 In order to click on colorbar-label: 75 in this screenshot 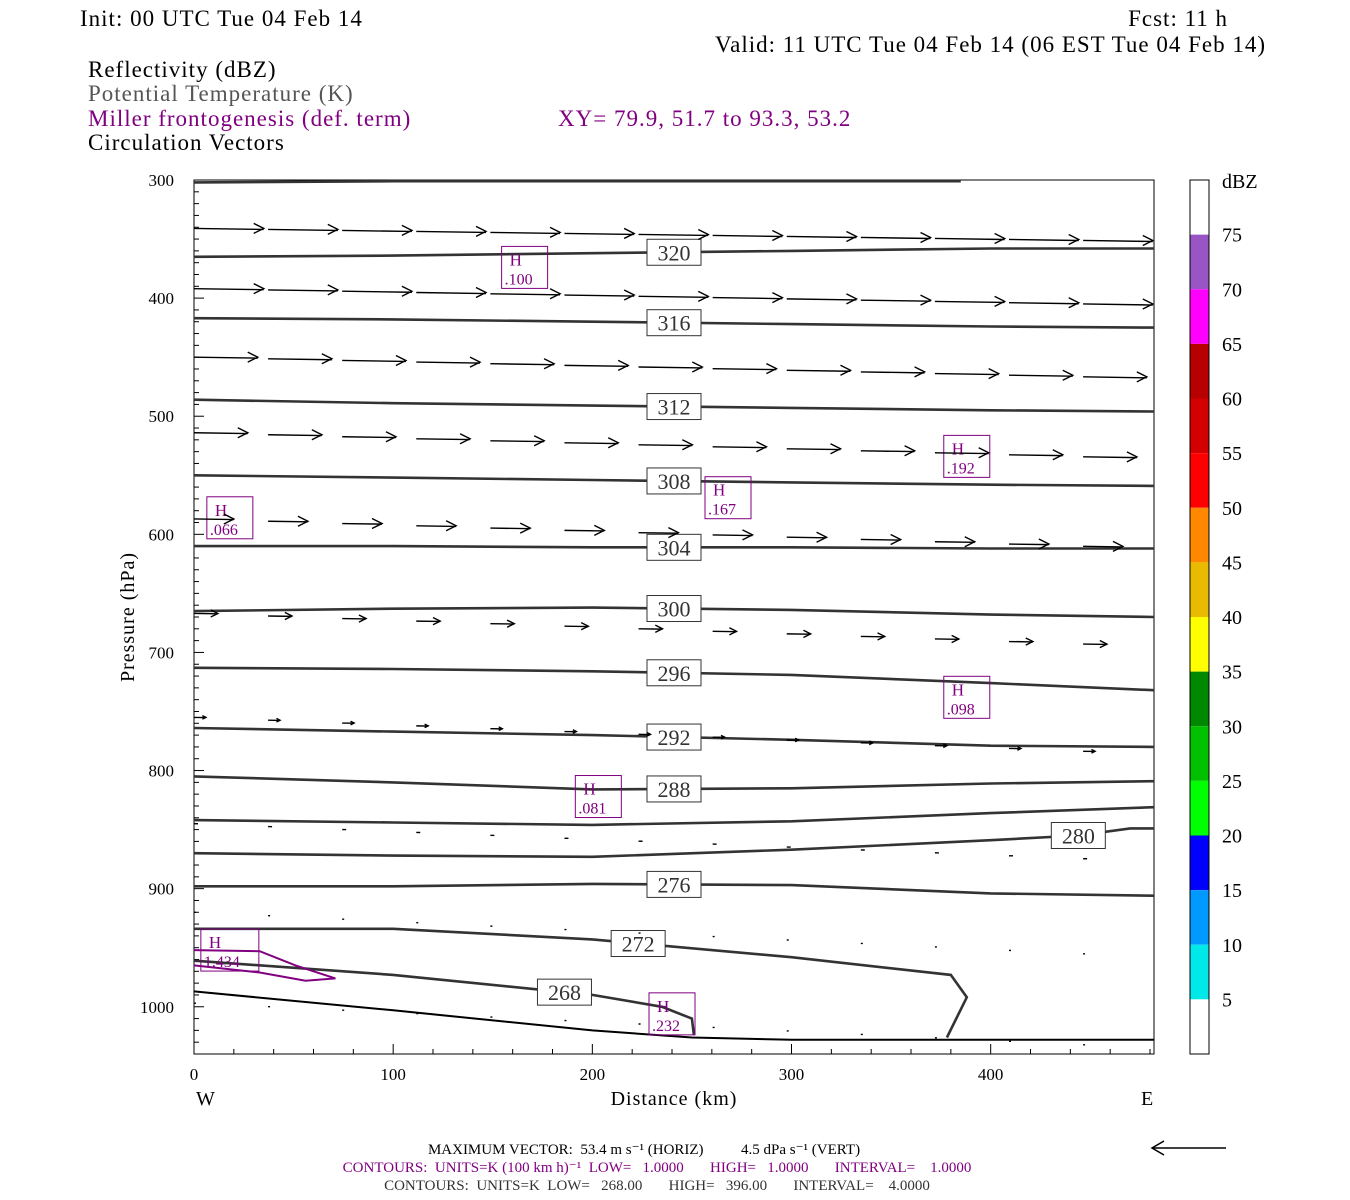, I will do `click(1232, 236)`.